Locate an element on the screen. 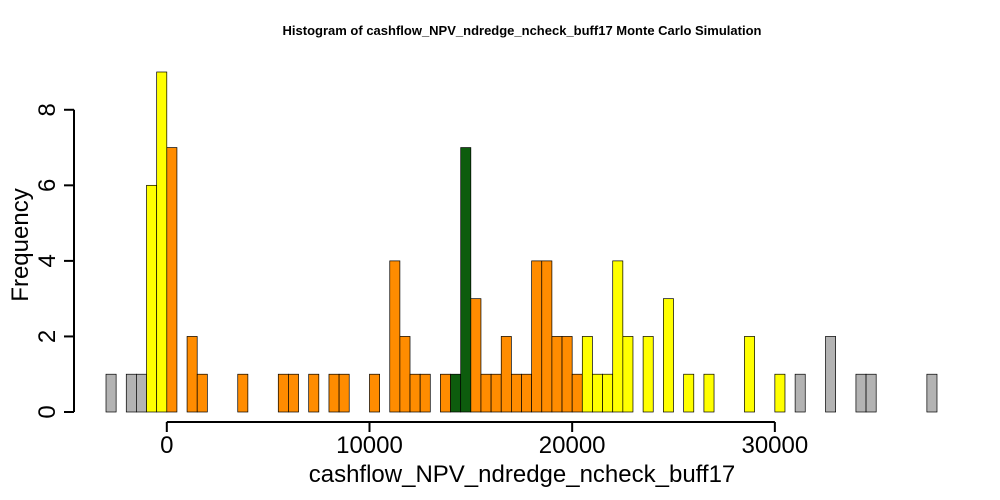 This screenshot has width=1000, height=500. y-tick-label: 4 is located at coordinates (47, 260).